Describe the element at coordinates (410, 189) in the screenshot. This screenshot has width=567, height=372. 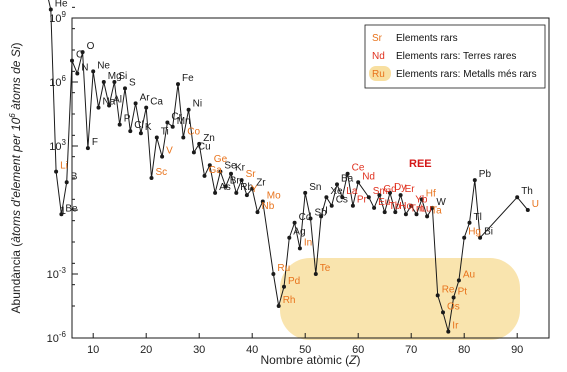
I see `label-er: Er` at that location.